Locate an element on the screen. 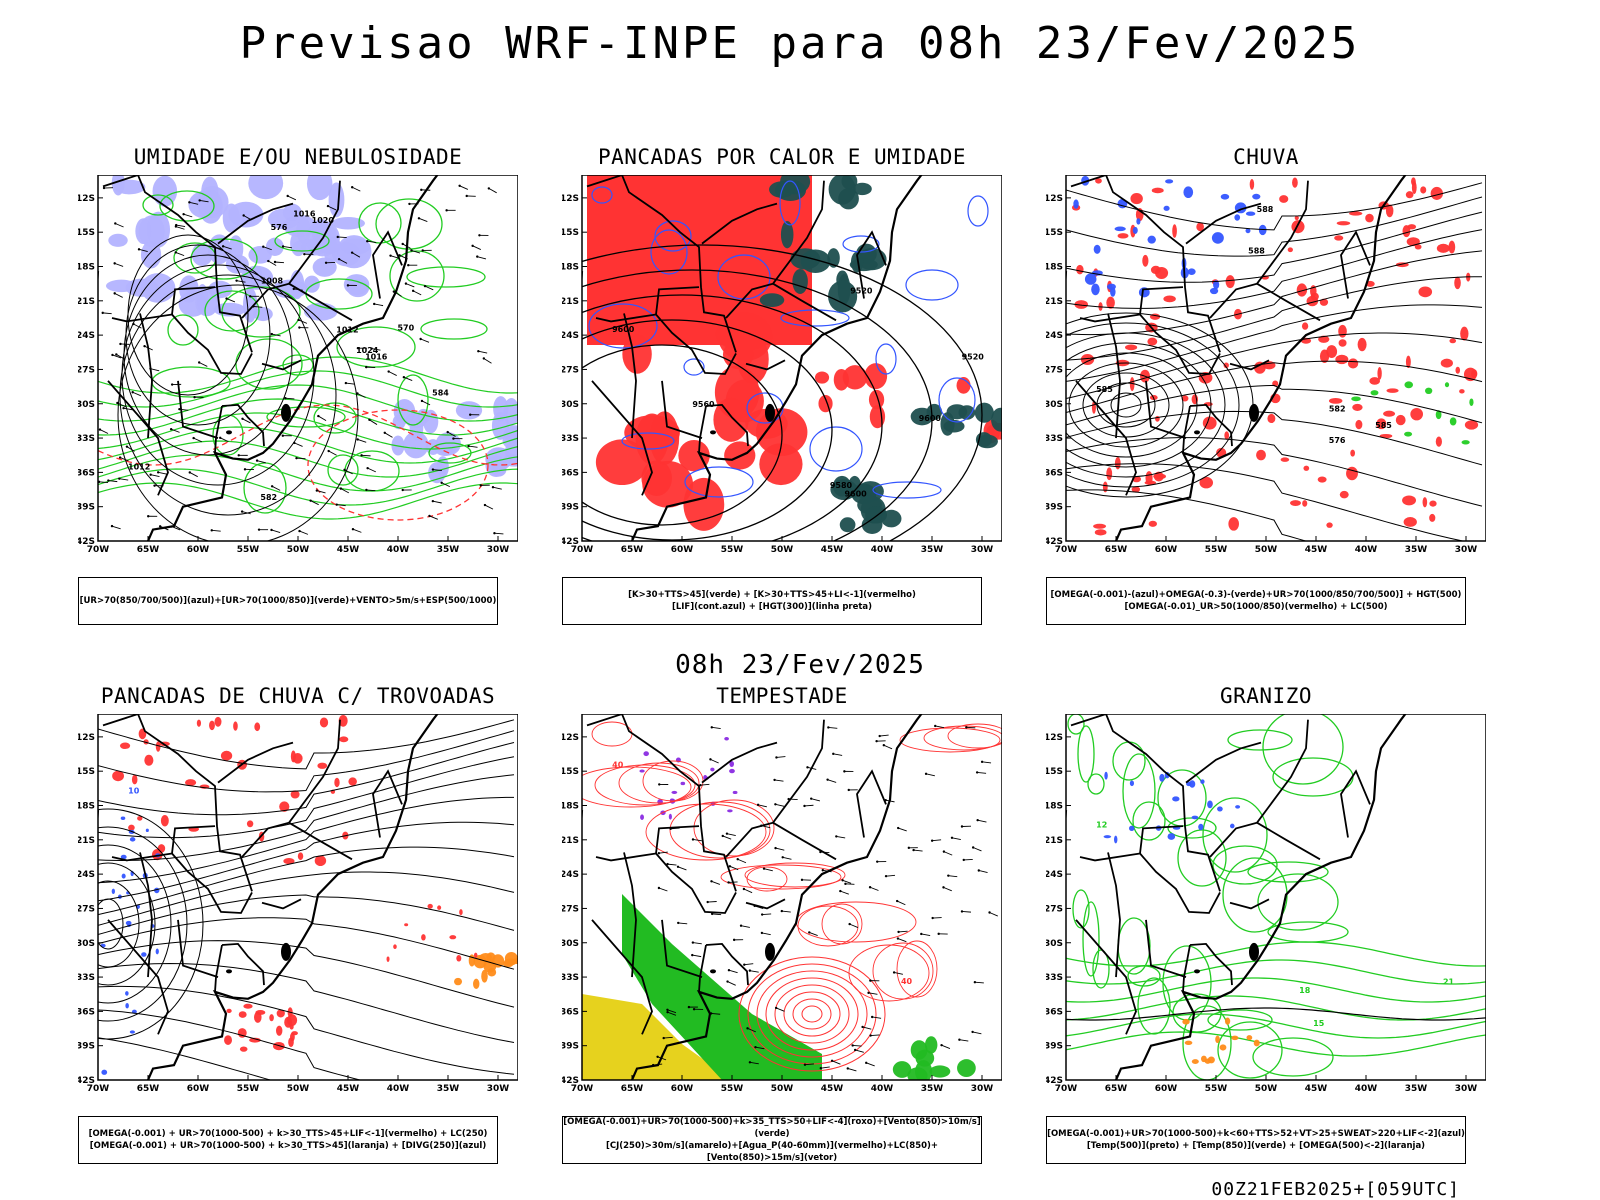  hgt500-contour is located at coordinates (1126, 405).